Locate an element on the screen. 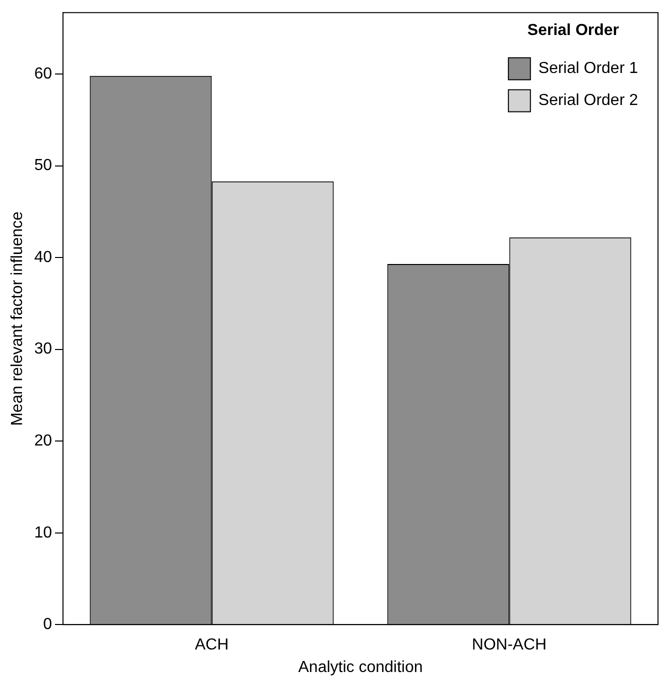  x-tick-label: NON-ACH is located at coordinates (509, 645).